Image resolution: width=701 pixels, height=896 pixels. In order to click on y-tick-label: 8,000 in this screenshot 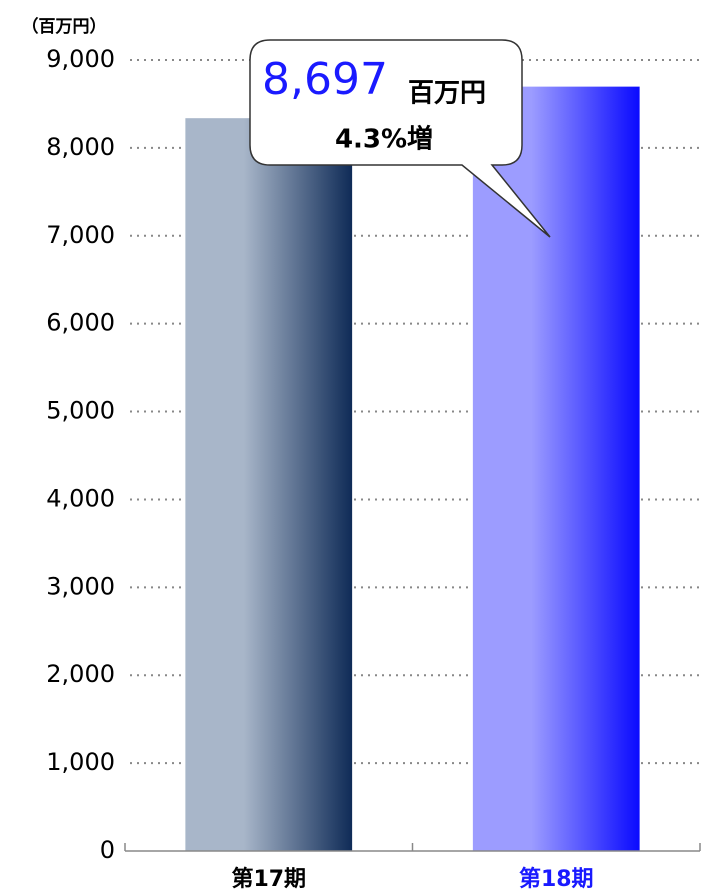, I will do `click(80, 147)`.